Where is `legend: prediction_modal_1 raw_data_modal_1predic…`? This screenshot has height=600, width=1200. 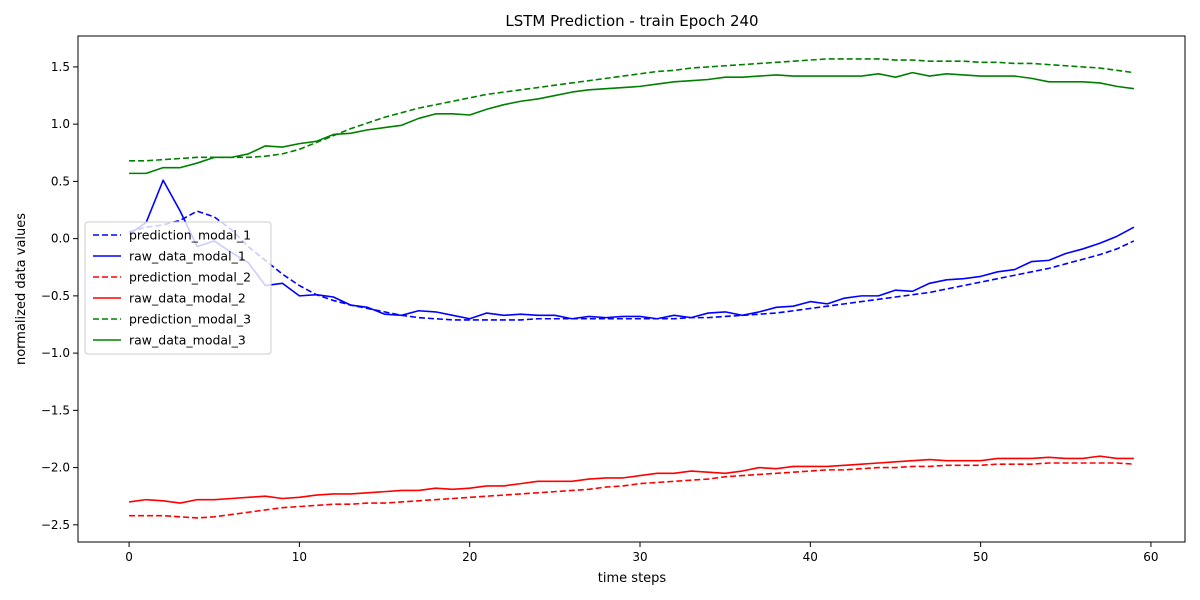
legend: prediction_modal_1 raw_data_modal_1predic… is located at coordinates (178, 288).